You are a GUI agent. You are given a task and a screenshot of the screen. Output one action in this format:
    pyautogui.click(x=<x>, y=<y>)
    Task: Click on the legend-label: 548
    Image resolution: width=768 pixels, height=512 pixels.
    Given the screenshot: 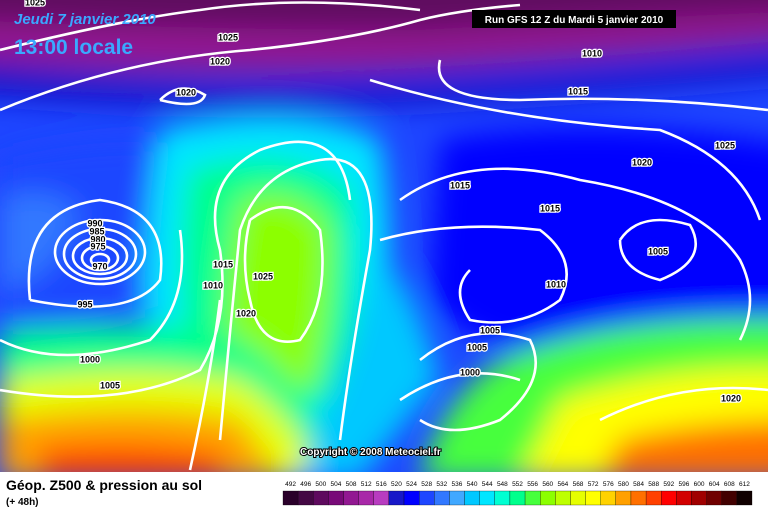 What is the action you would take?
    pyautogui.click(x=502, y=484)
    